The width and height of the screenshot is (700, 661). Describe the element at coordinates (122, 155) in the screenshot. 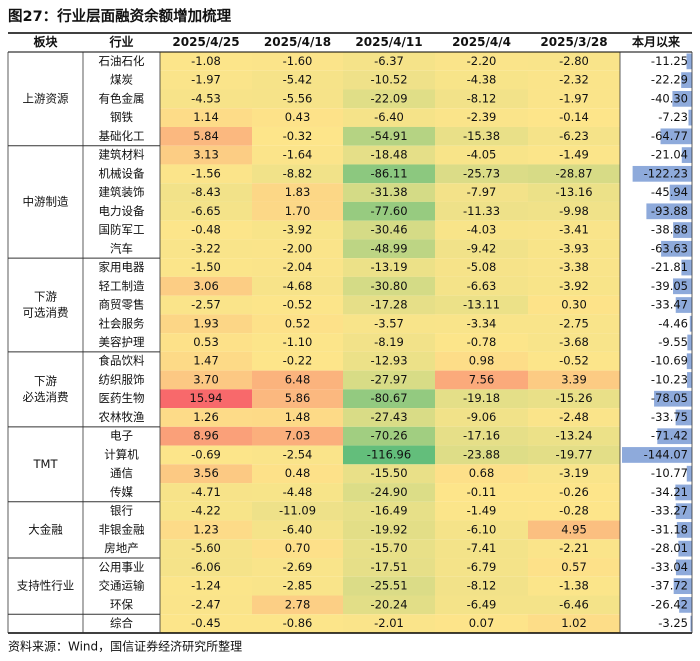

I see `industry: 建筑材料` at that location.